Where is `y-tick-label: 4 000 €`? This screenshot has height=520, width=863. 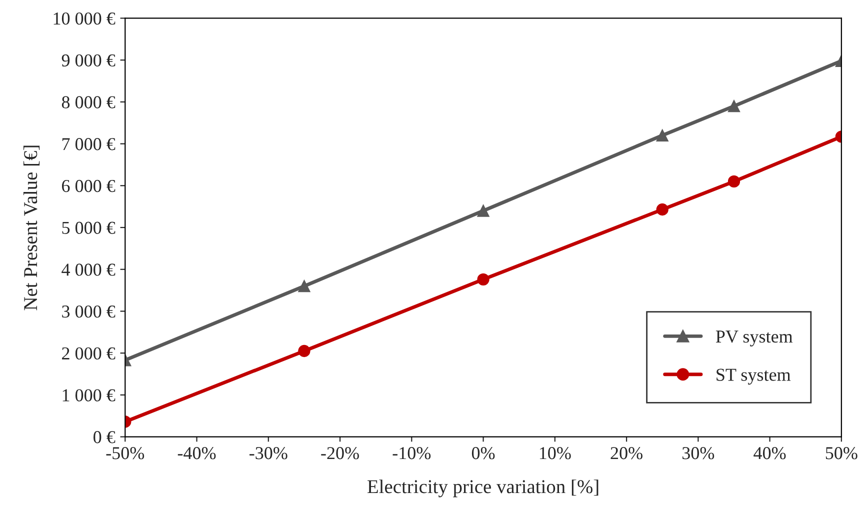 y-tick-label: 4 000 € is located at coordinates (89, 270).